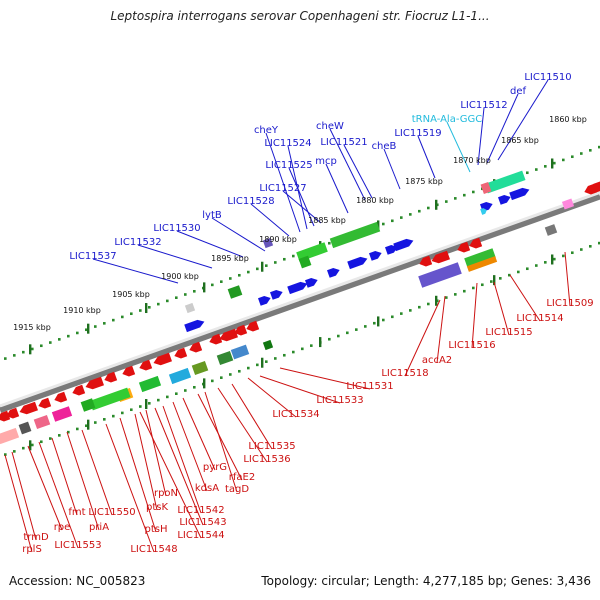 Image resolution: width=600 pixels, height=600 pixels. I want to click on label-LIC11532-leader, so click(175, 256).